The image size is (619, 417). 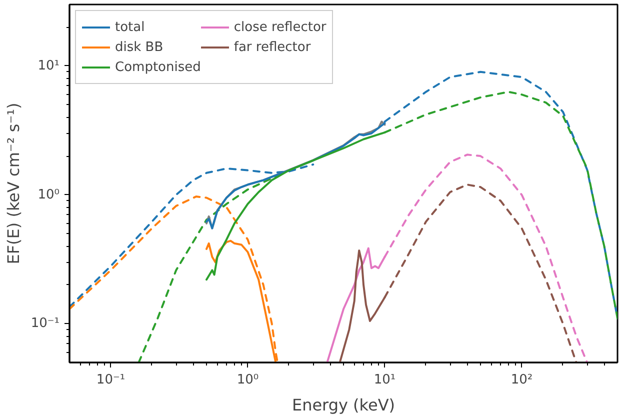 I want to click on legend-label: total, so click(x=130, y=27).